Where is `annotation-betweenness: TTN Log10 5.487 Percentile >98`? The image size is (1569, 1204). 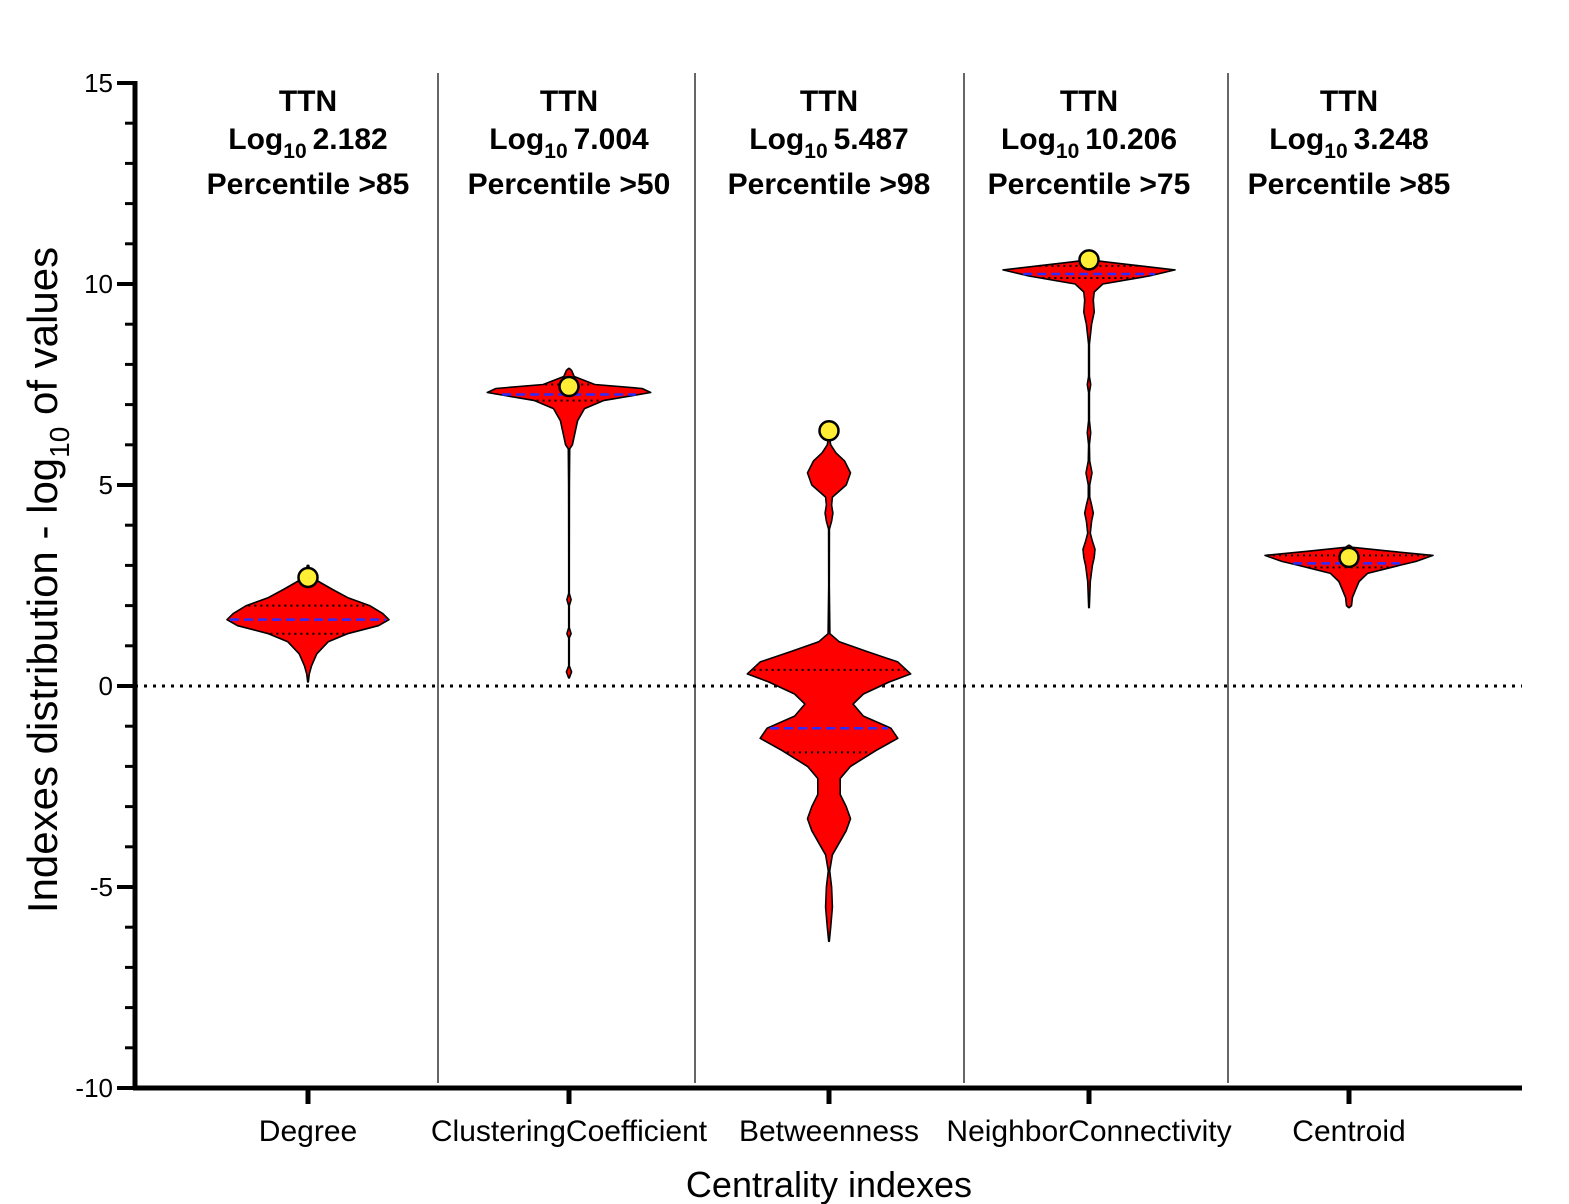 annotation-betweenness: TTN Log10 5.487 Percentile >98 is located at coordinates (829, 143).